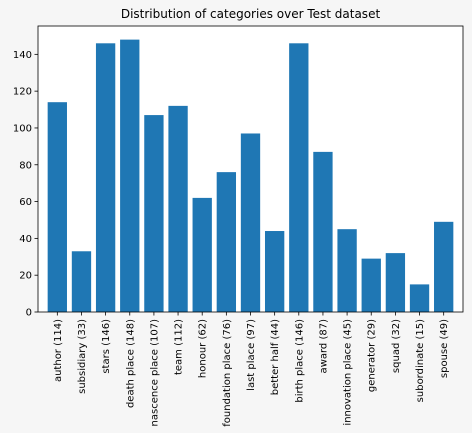  Describe the element at coordinates (130, 363) in the screenshot. I see `x-tick-label: death place (148)` at that location.